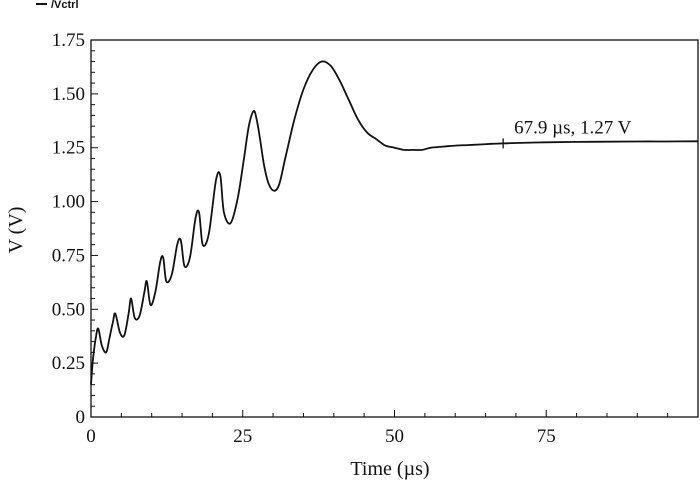  I want to click on x-tick-label: 0, so click(91, 436).